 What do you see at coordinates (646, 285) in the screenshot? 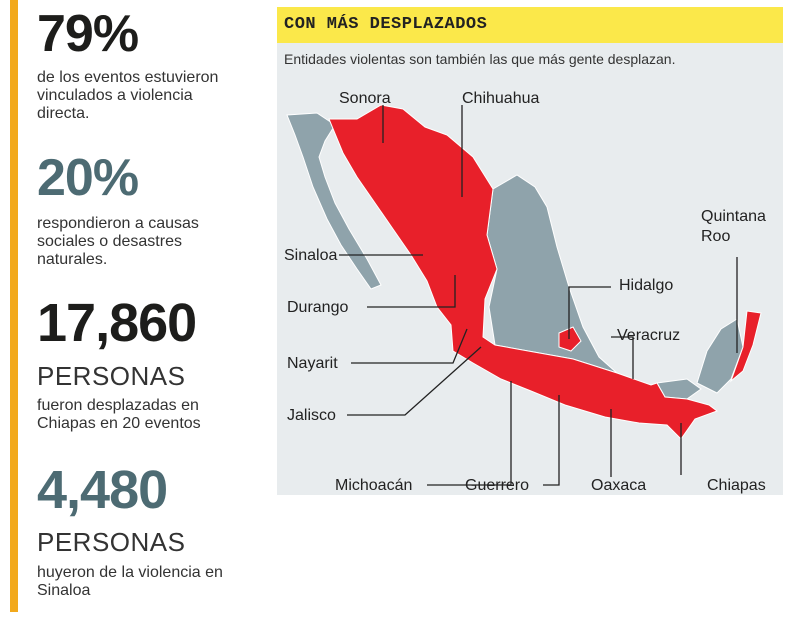
I see `label-hidalgo: Hidalgo` at bounding box center [646, 285].